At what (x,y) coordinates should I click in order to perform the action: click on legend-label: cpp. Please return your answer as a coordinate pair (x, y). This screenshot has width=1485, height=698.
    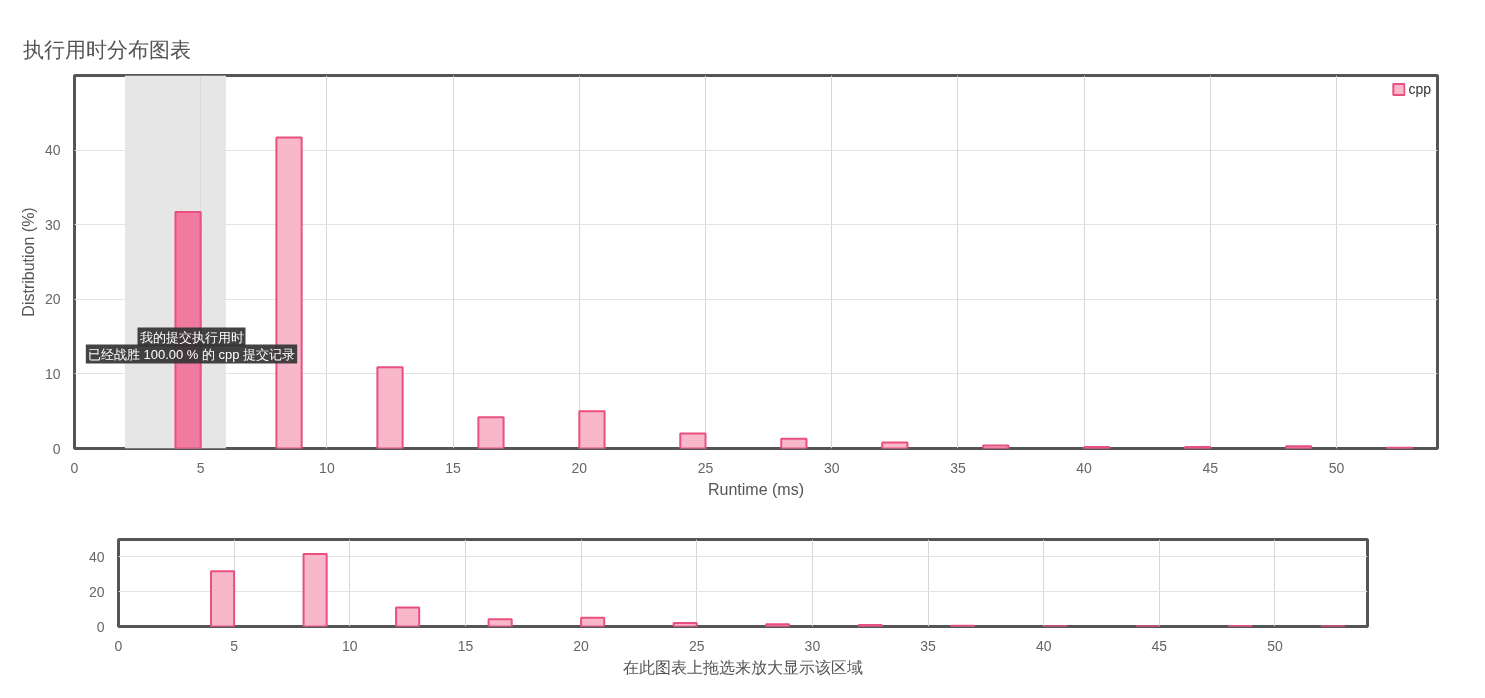
    Looking at the image, I should click on (1419, 89).